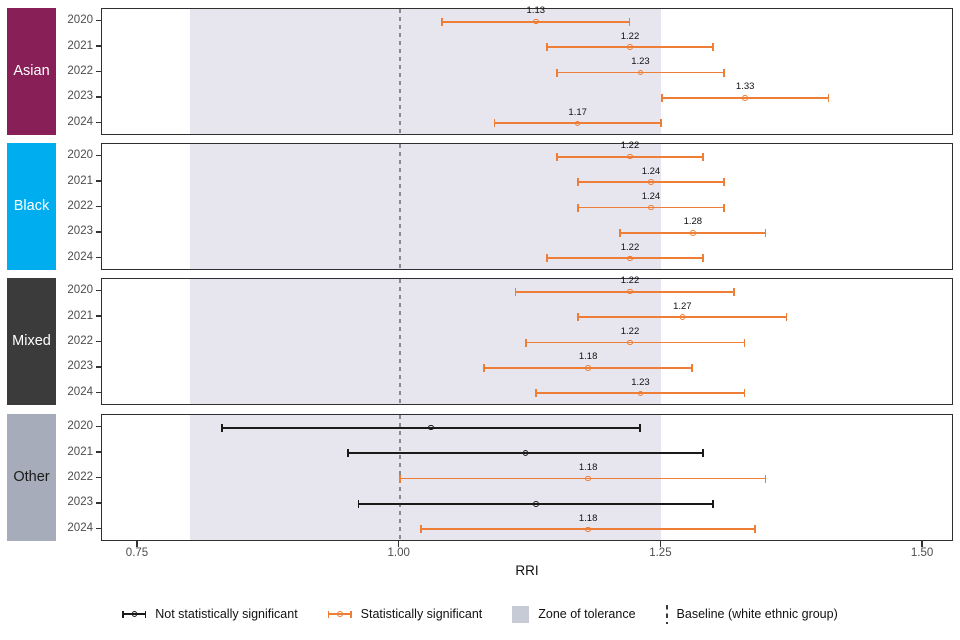 This screenshot has height=640, width=960. What do you see at coordinates (587, 613) in the screenshot?
I see `legend-label: Zone of tolerance` at bounding box center [587, 613].